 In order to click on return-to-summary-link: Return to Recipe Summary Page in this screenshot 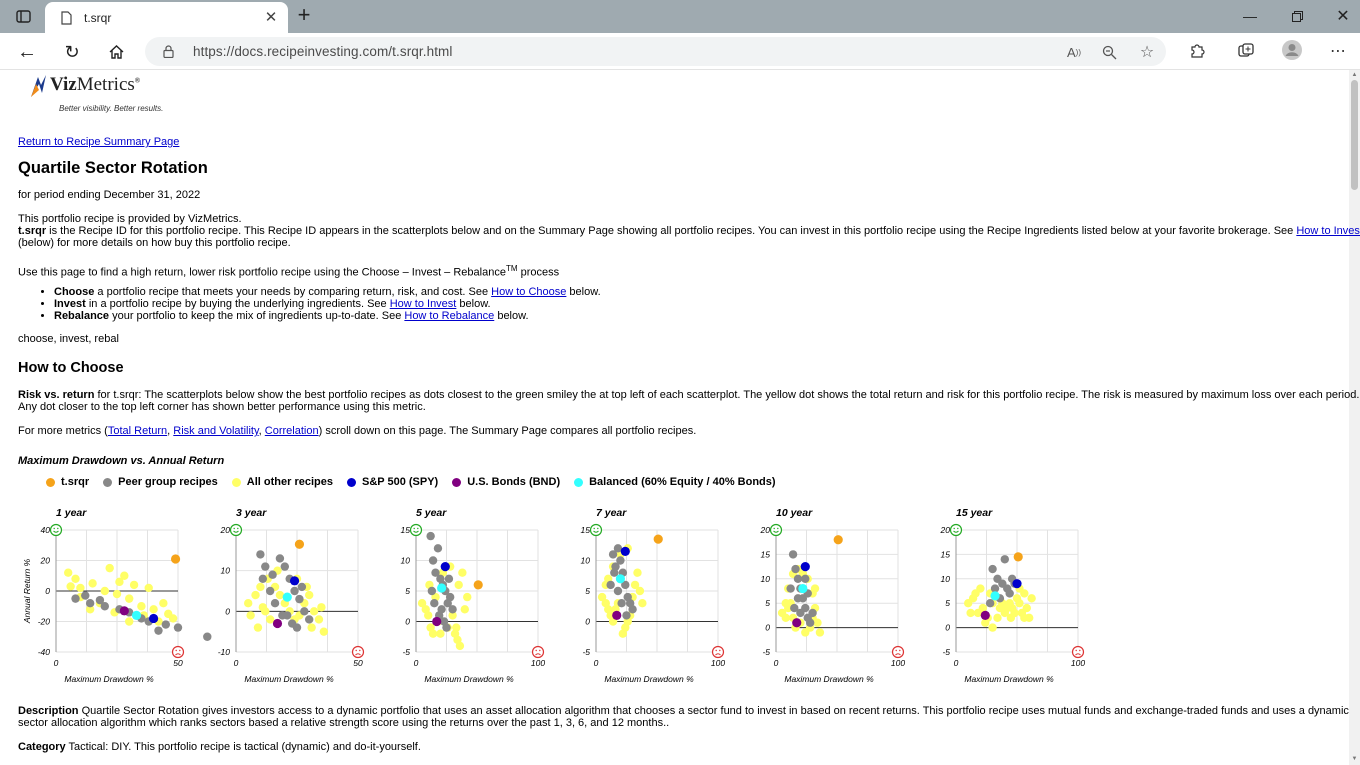, I will do `click(99, 142)`.